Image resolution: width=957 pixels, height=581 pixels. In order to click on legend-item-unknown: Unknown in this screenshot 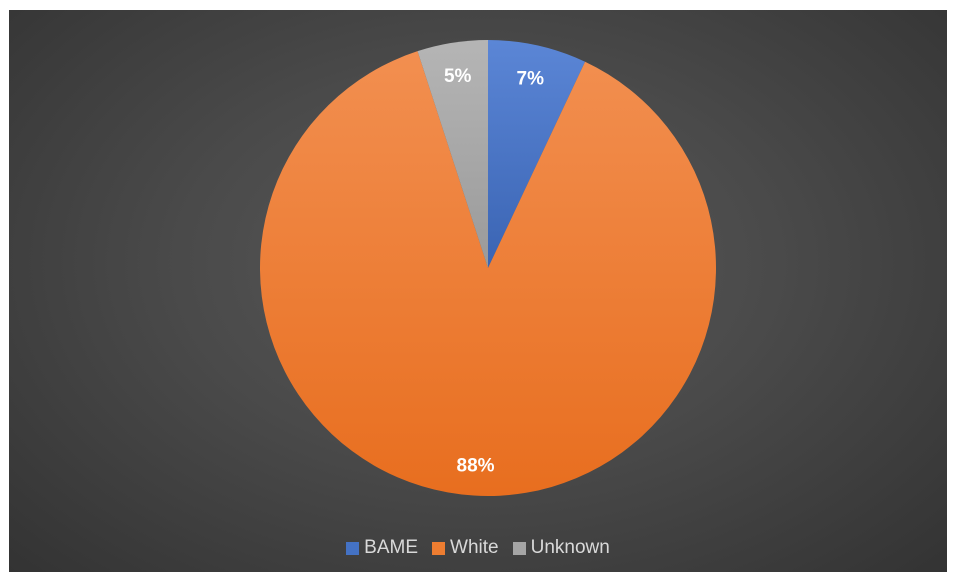, I will do `click(561, 548)`.